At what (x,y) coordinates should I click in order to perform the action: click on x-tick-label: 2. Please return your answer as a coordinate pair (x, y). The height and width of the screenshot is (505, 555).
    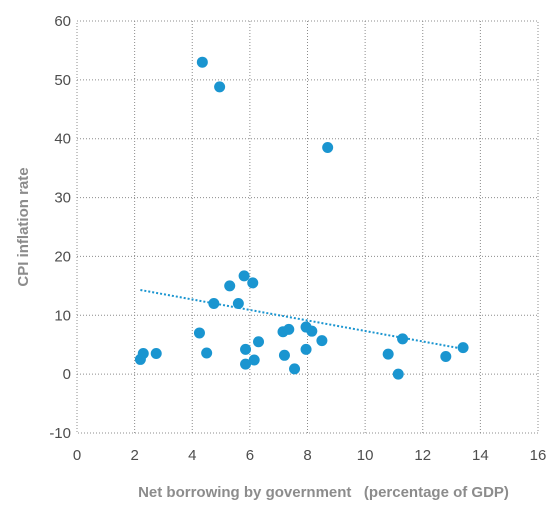
    Looking at the image, I should click on (134, 455).